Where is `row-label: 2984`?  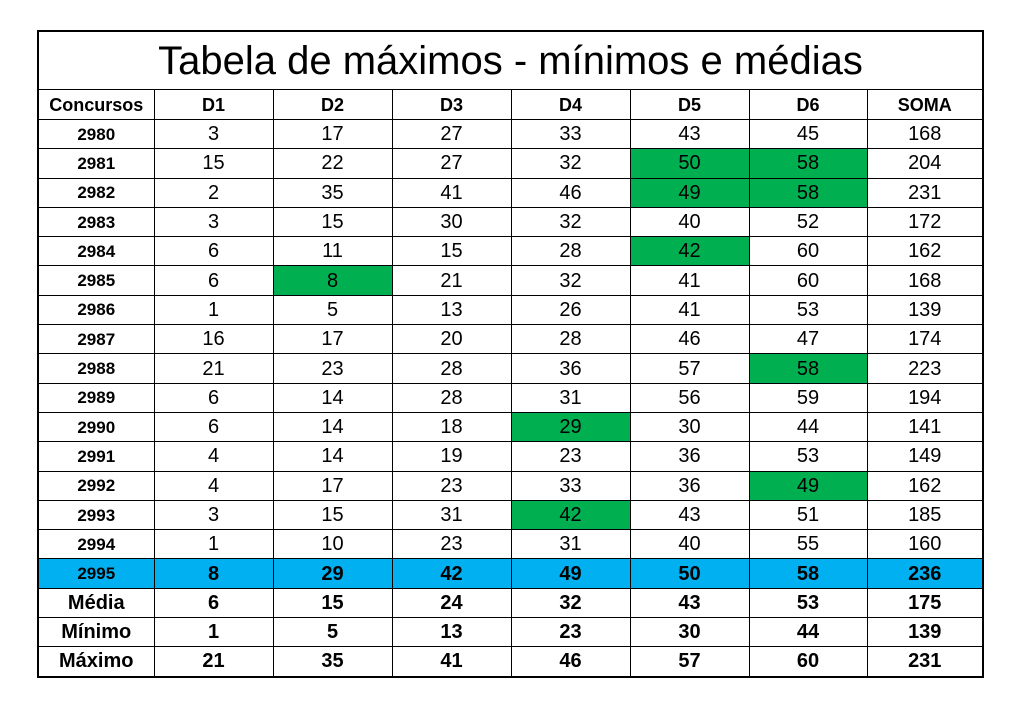 row-label: 2984 is located at coordinates (96, 251).